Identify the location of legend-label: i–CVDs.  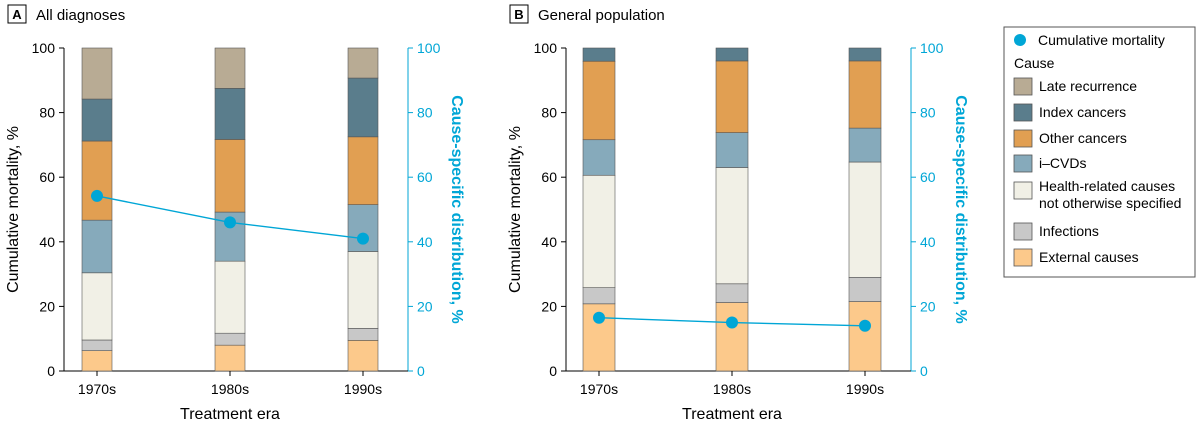
(1062, 163).